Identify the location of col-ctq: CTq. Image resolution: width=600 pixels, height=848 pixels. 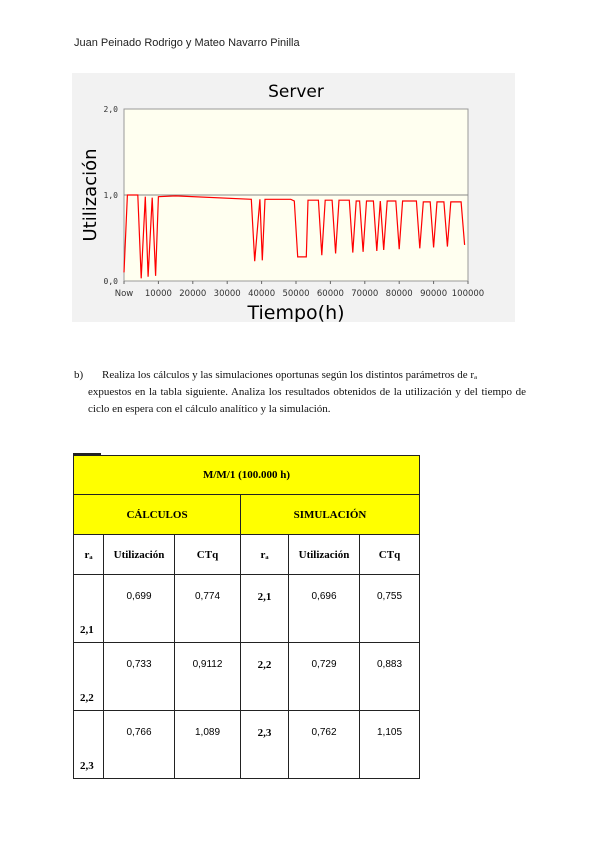
(207, 554).